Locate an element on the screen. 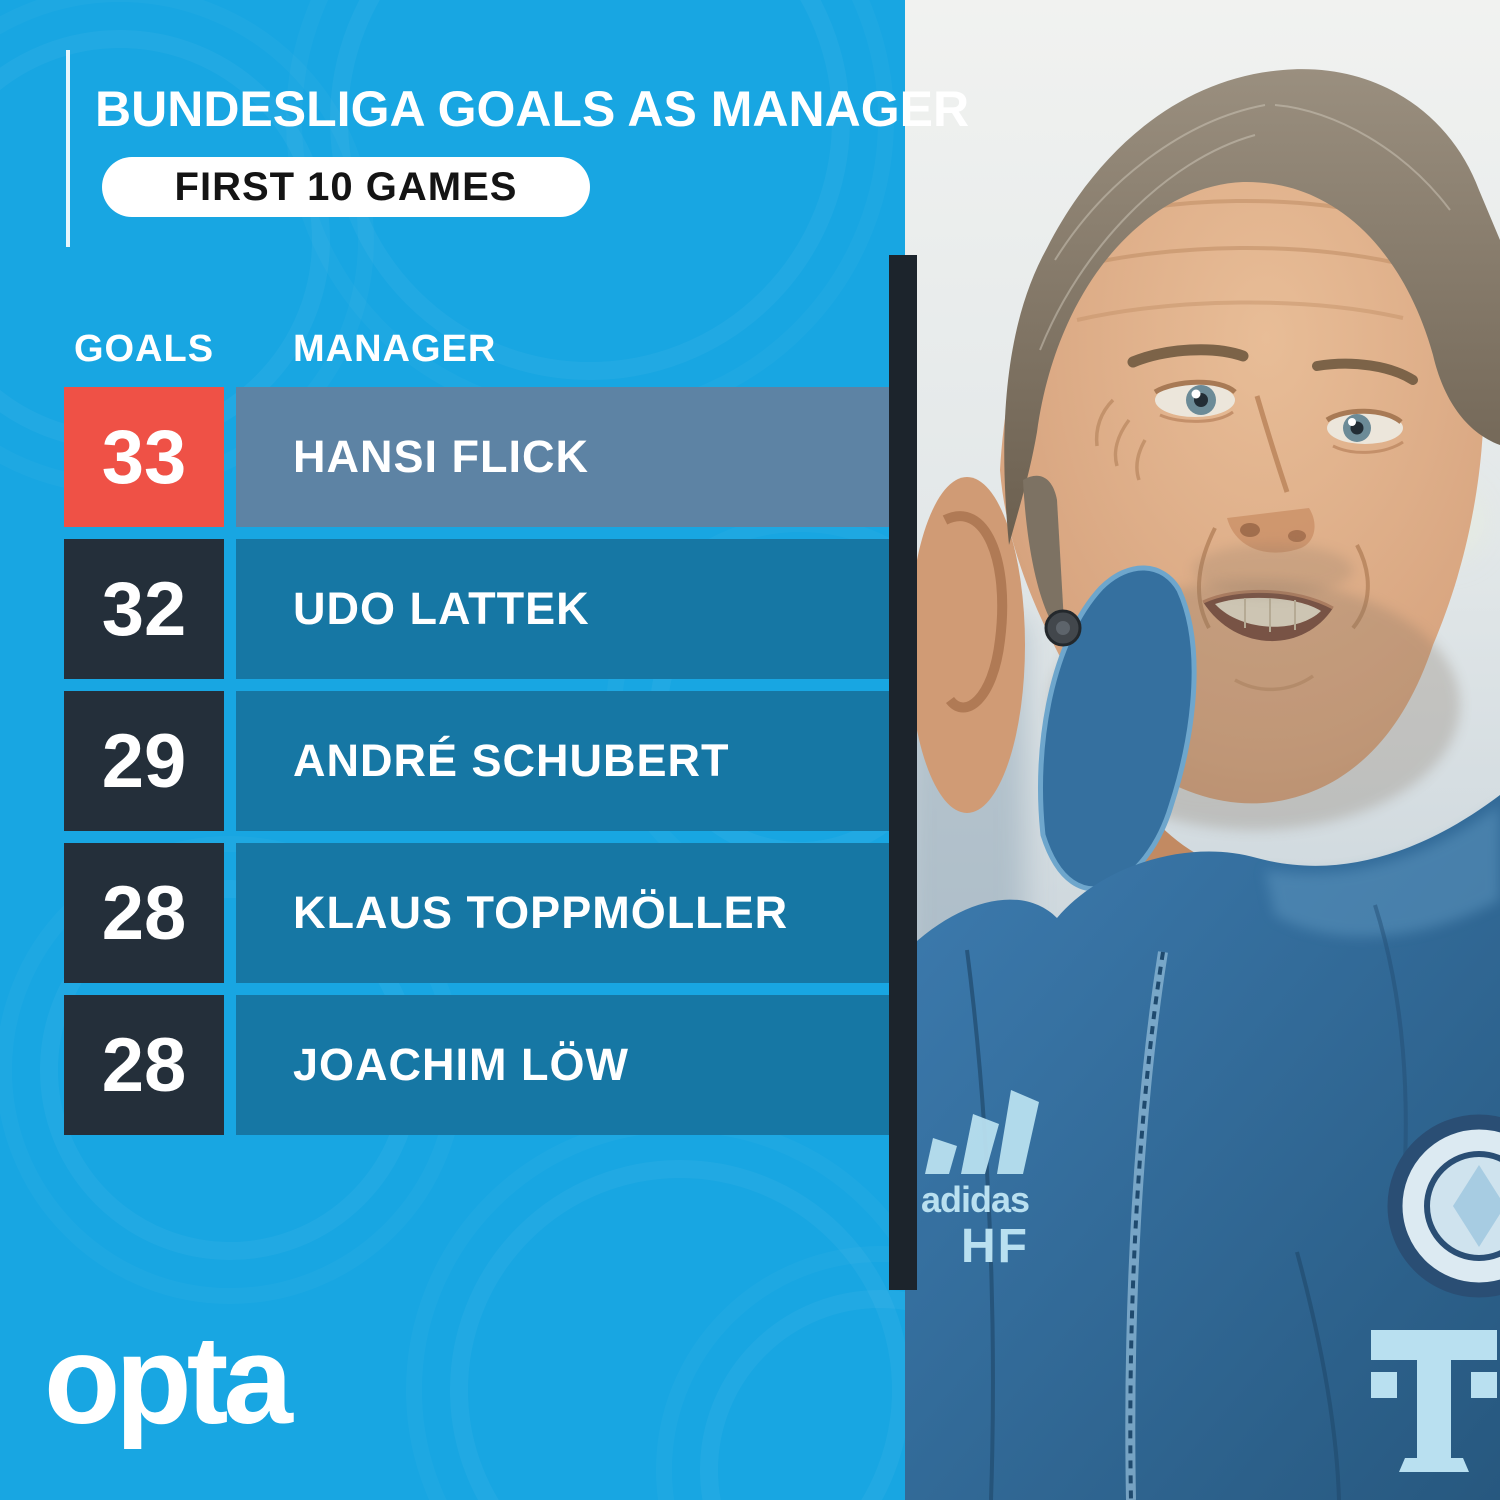  manager-name-bar: HANSI FLICK is located at coordinates (562, 457).